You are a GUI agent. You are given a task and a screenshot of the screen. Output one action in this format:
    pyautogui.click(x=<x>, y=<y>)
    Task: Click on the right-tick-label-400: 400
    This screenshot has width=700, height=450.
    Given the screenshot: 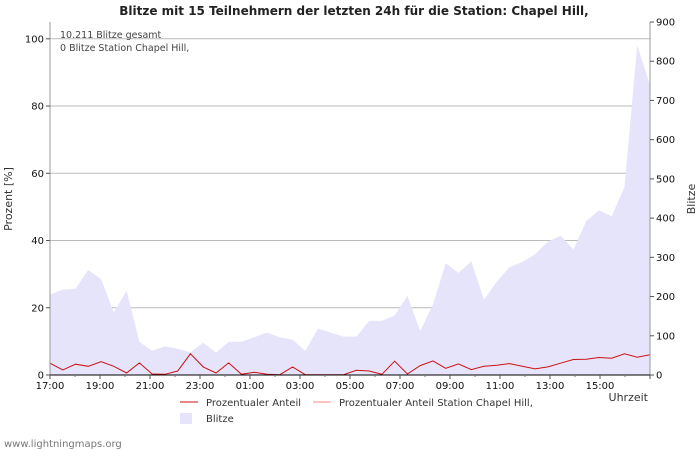 What is the action you would take?
    pyautogui.click(x=665, y=219)
    